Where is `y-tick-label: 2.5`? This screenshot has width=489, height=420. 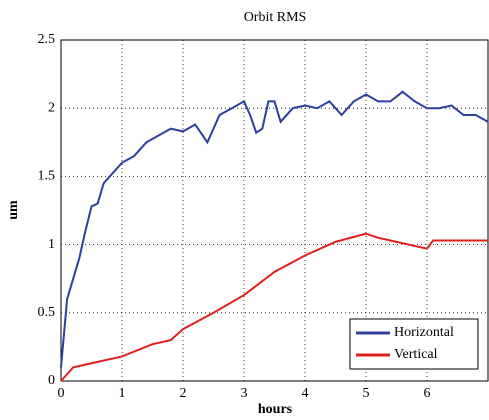
y-tick-label: 2.5 is located at coordinates (47, 39).